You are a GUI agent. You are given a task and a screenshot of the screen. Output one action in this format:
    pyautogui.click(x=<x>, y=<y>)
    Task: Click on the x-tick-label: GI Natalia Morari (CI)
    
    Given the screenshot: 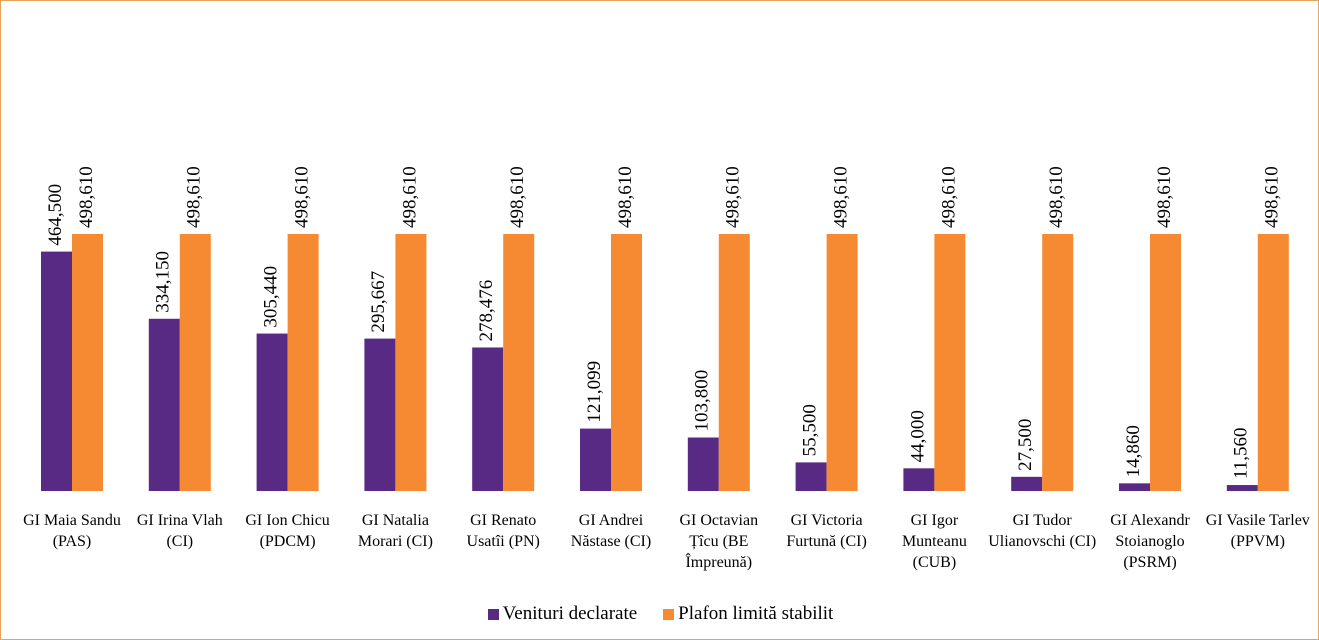 What is the action you would take?
    pyautogui.click(x=395, y=531)
    